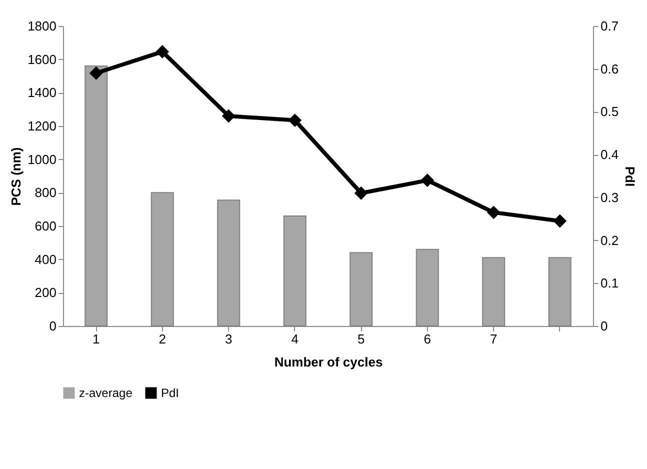  What do you see at coordinates (106, 393) in the screenshot?
I see `legend-label: z-average` at bounding box center [106, 393].